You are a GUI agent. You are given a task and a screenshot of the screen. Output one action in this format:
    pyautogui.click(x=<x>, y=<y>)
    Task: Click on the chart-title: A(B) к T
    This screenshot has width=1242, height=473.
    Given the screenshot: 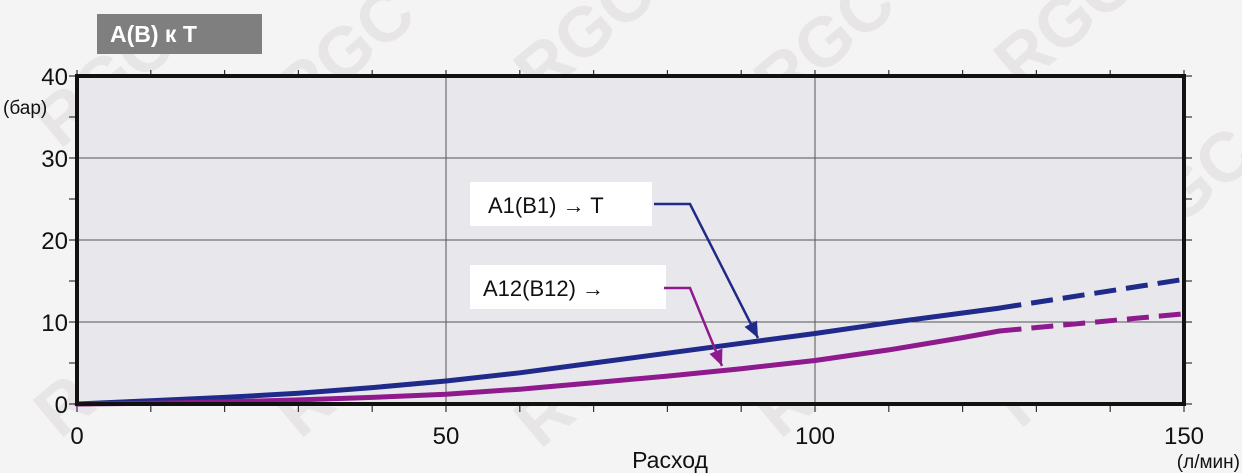 What is the action you would take?
    pyautogui.click(x=153, y=34)
    